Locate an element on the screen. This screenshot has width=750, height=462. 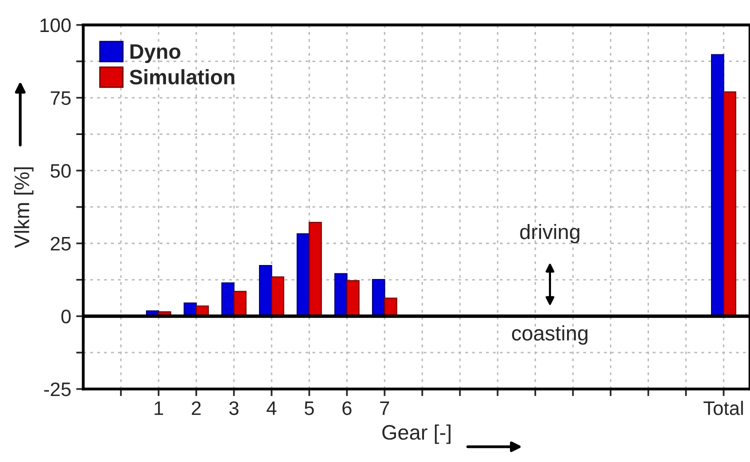
x-tick-label: 4 is located at coordinates (271, 408).